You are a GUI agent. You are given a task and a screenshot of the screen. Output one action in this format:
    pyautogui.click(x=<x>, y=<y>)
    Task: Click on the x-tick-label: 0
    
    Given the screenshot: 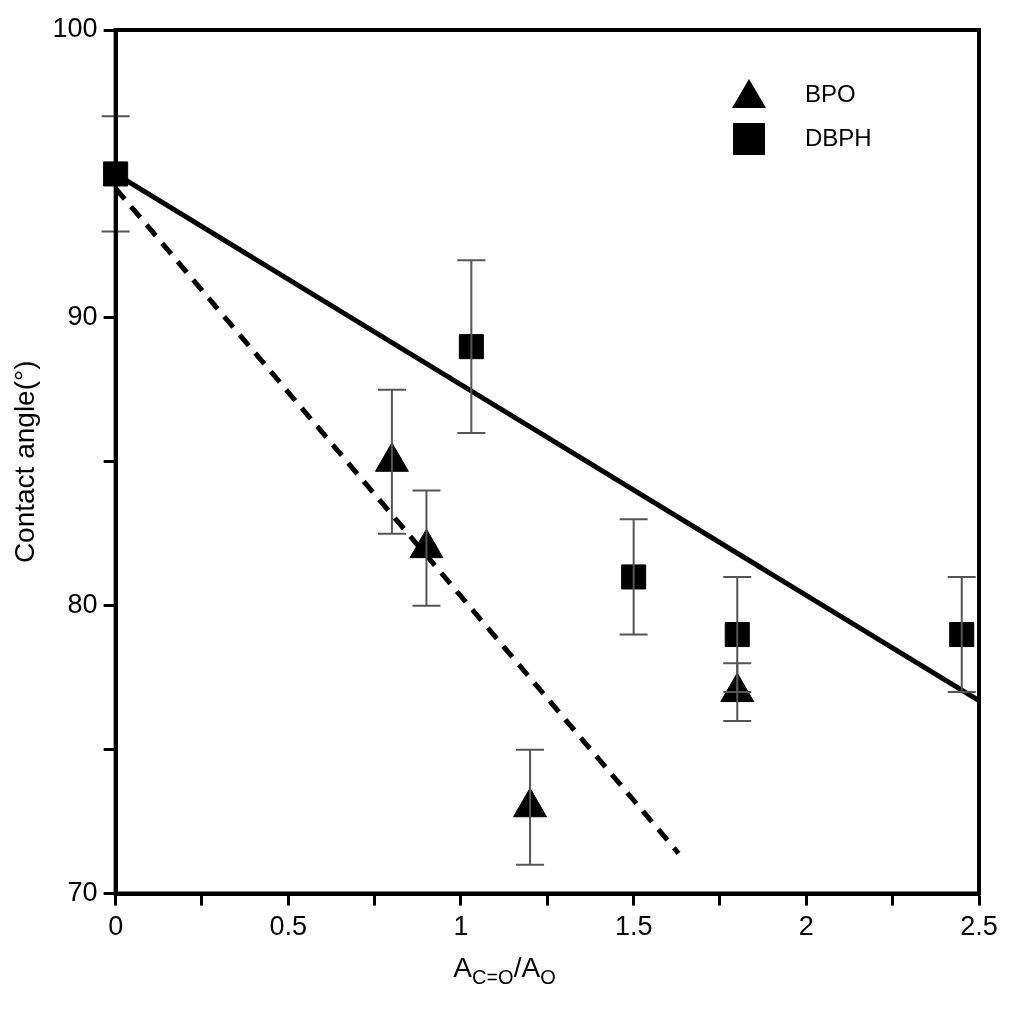 What is the action you would take?
    pyautogui.click(x=116, y=926)
    